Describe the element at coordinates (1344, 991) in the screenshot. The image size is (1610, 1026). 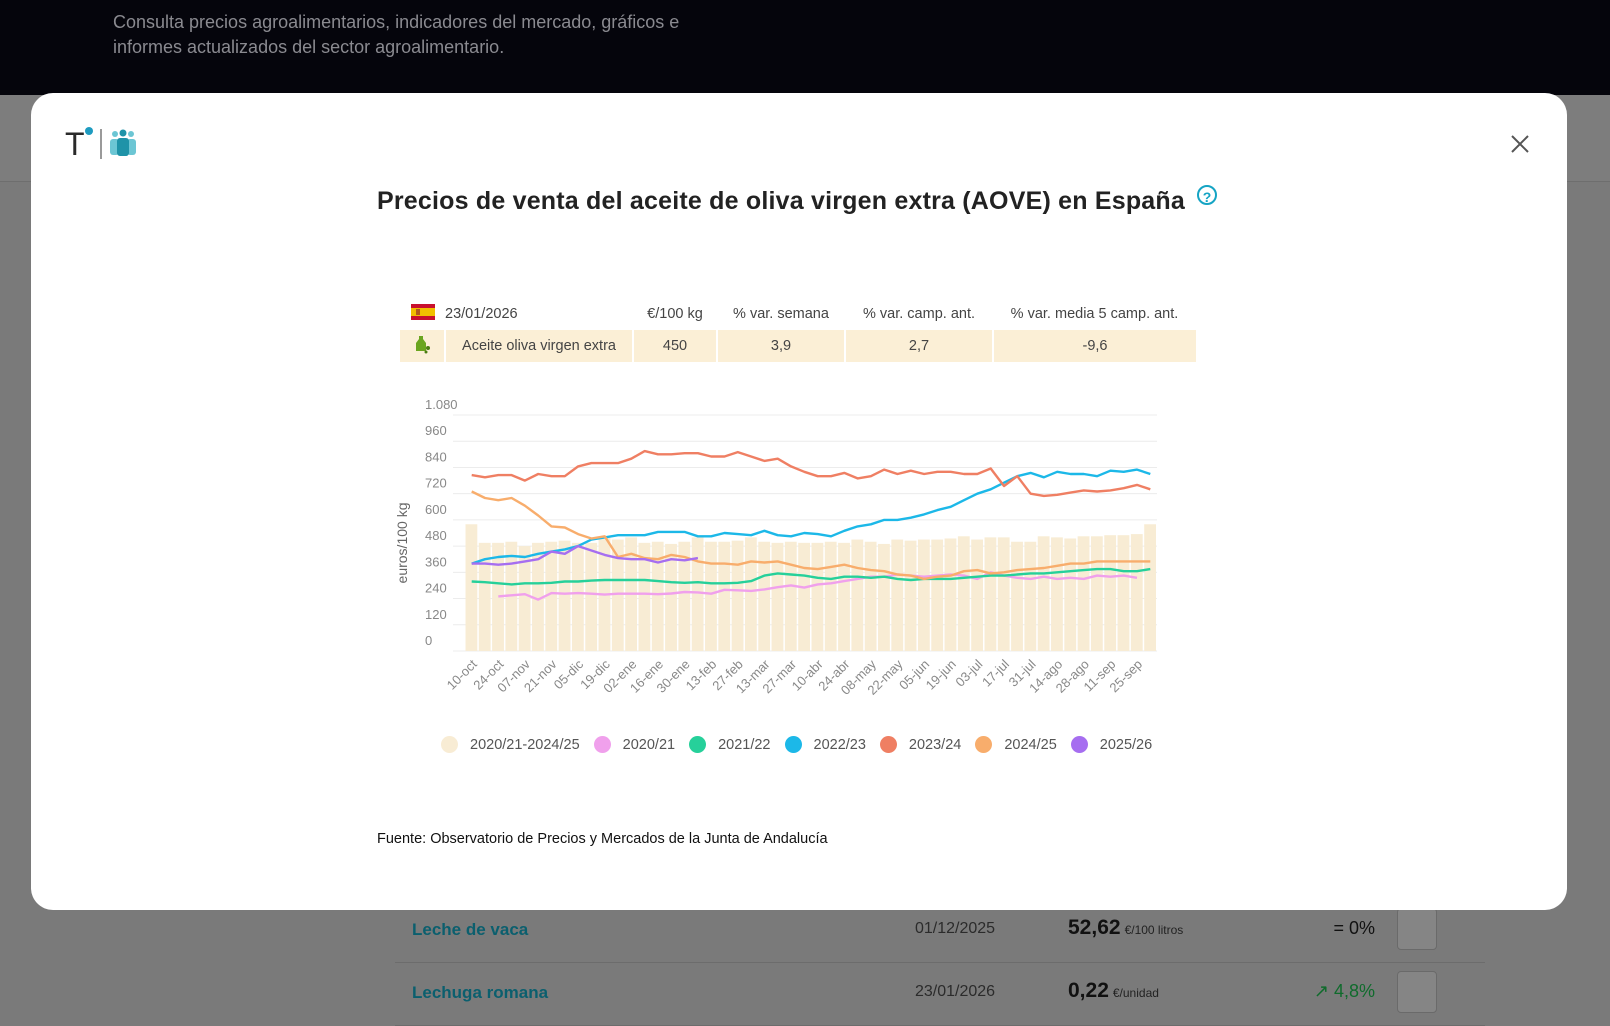
I see `variation: ↗ 4,8%` at that location.